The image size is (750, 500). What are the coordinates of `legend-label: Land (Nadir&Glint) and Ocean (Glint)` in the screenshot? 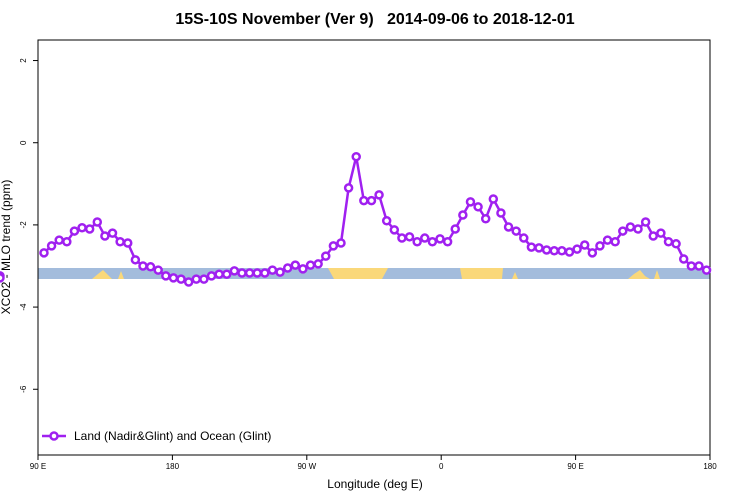 It's located at (172, 436).